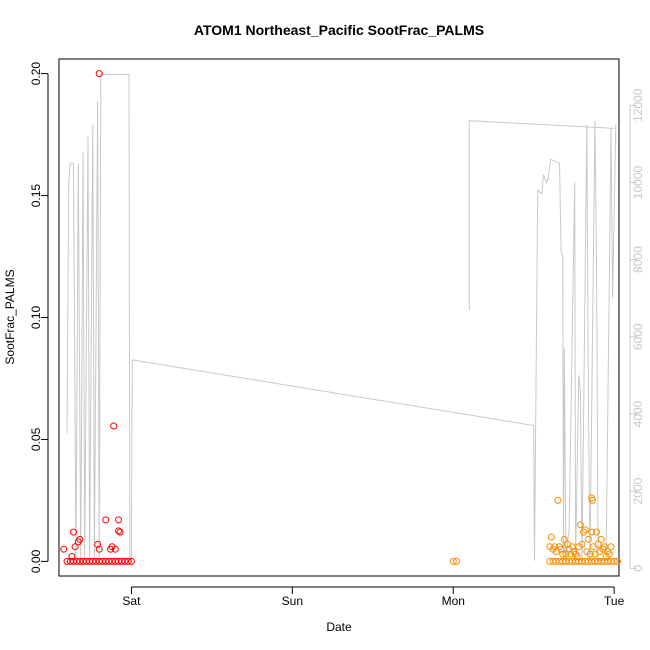 This screenshot has width=650, height=650. What do you see at coordinates (36, 74) in the screenshot?
I see `y-tick-label-4: 0.20` at bounding box center [36, 74].